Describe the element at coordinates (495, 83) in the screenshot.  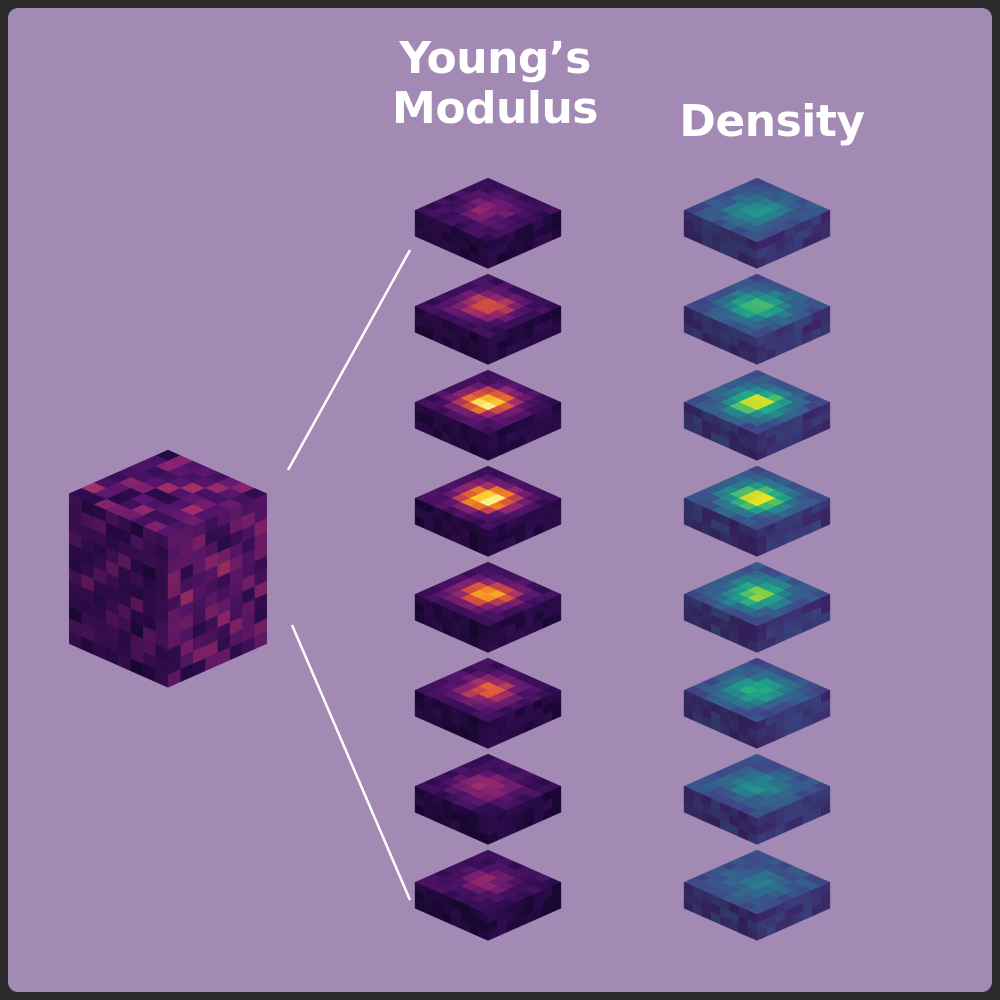
I see `modulus-heading: Young’s Modulus` at that location.